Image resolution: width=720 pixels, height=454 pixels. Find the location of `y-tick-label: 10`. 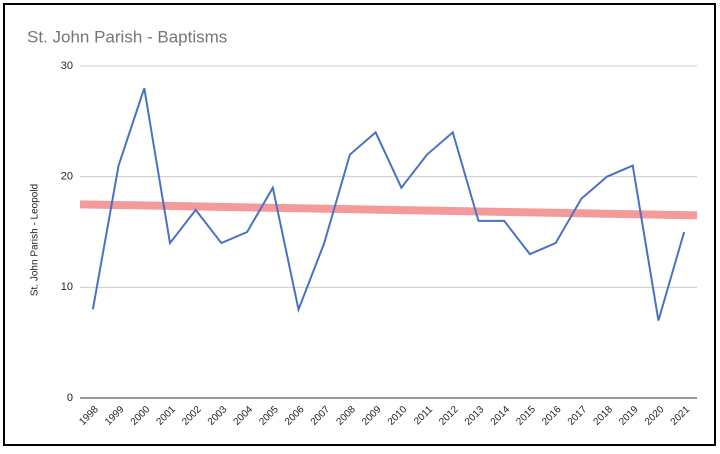

y-tick-label: 10 is located at coordinates (67, 287).